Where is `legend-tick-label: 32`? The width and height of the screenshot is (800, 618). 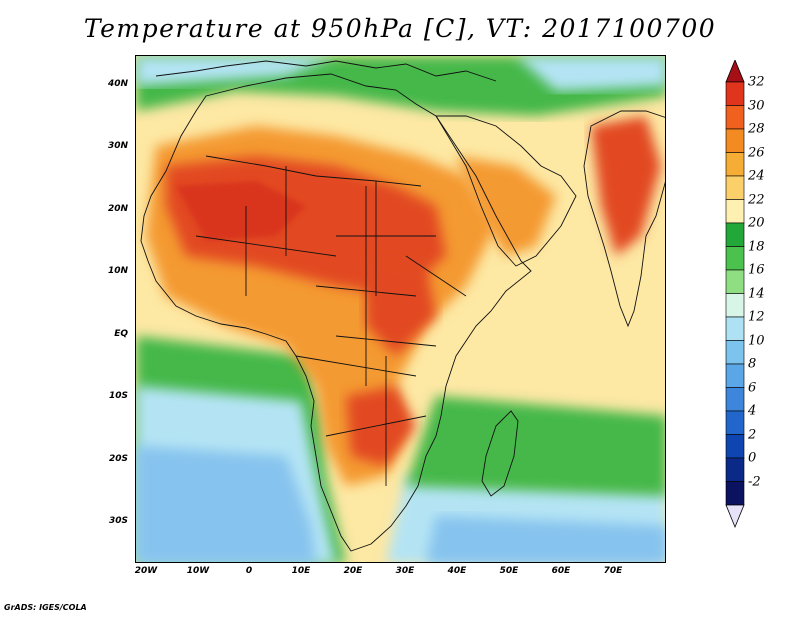
legend-tick-label: 32 is located at coordinates (756, 82).